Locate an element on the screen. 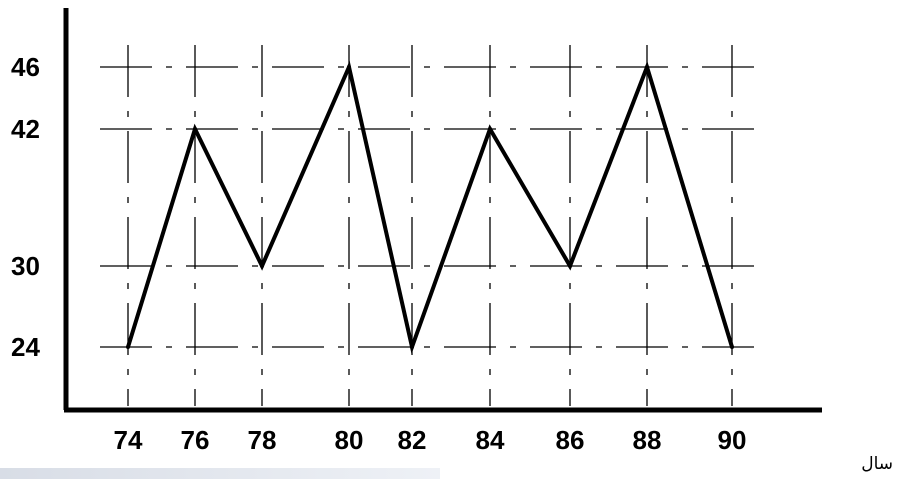 The height and width of the screenshot is (479, 897). y-tick-label-46: 46 is located at coordinates (25, 67).